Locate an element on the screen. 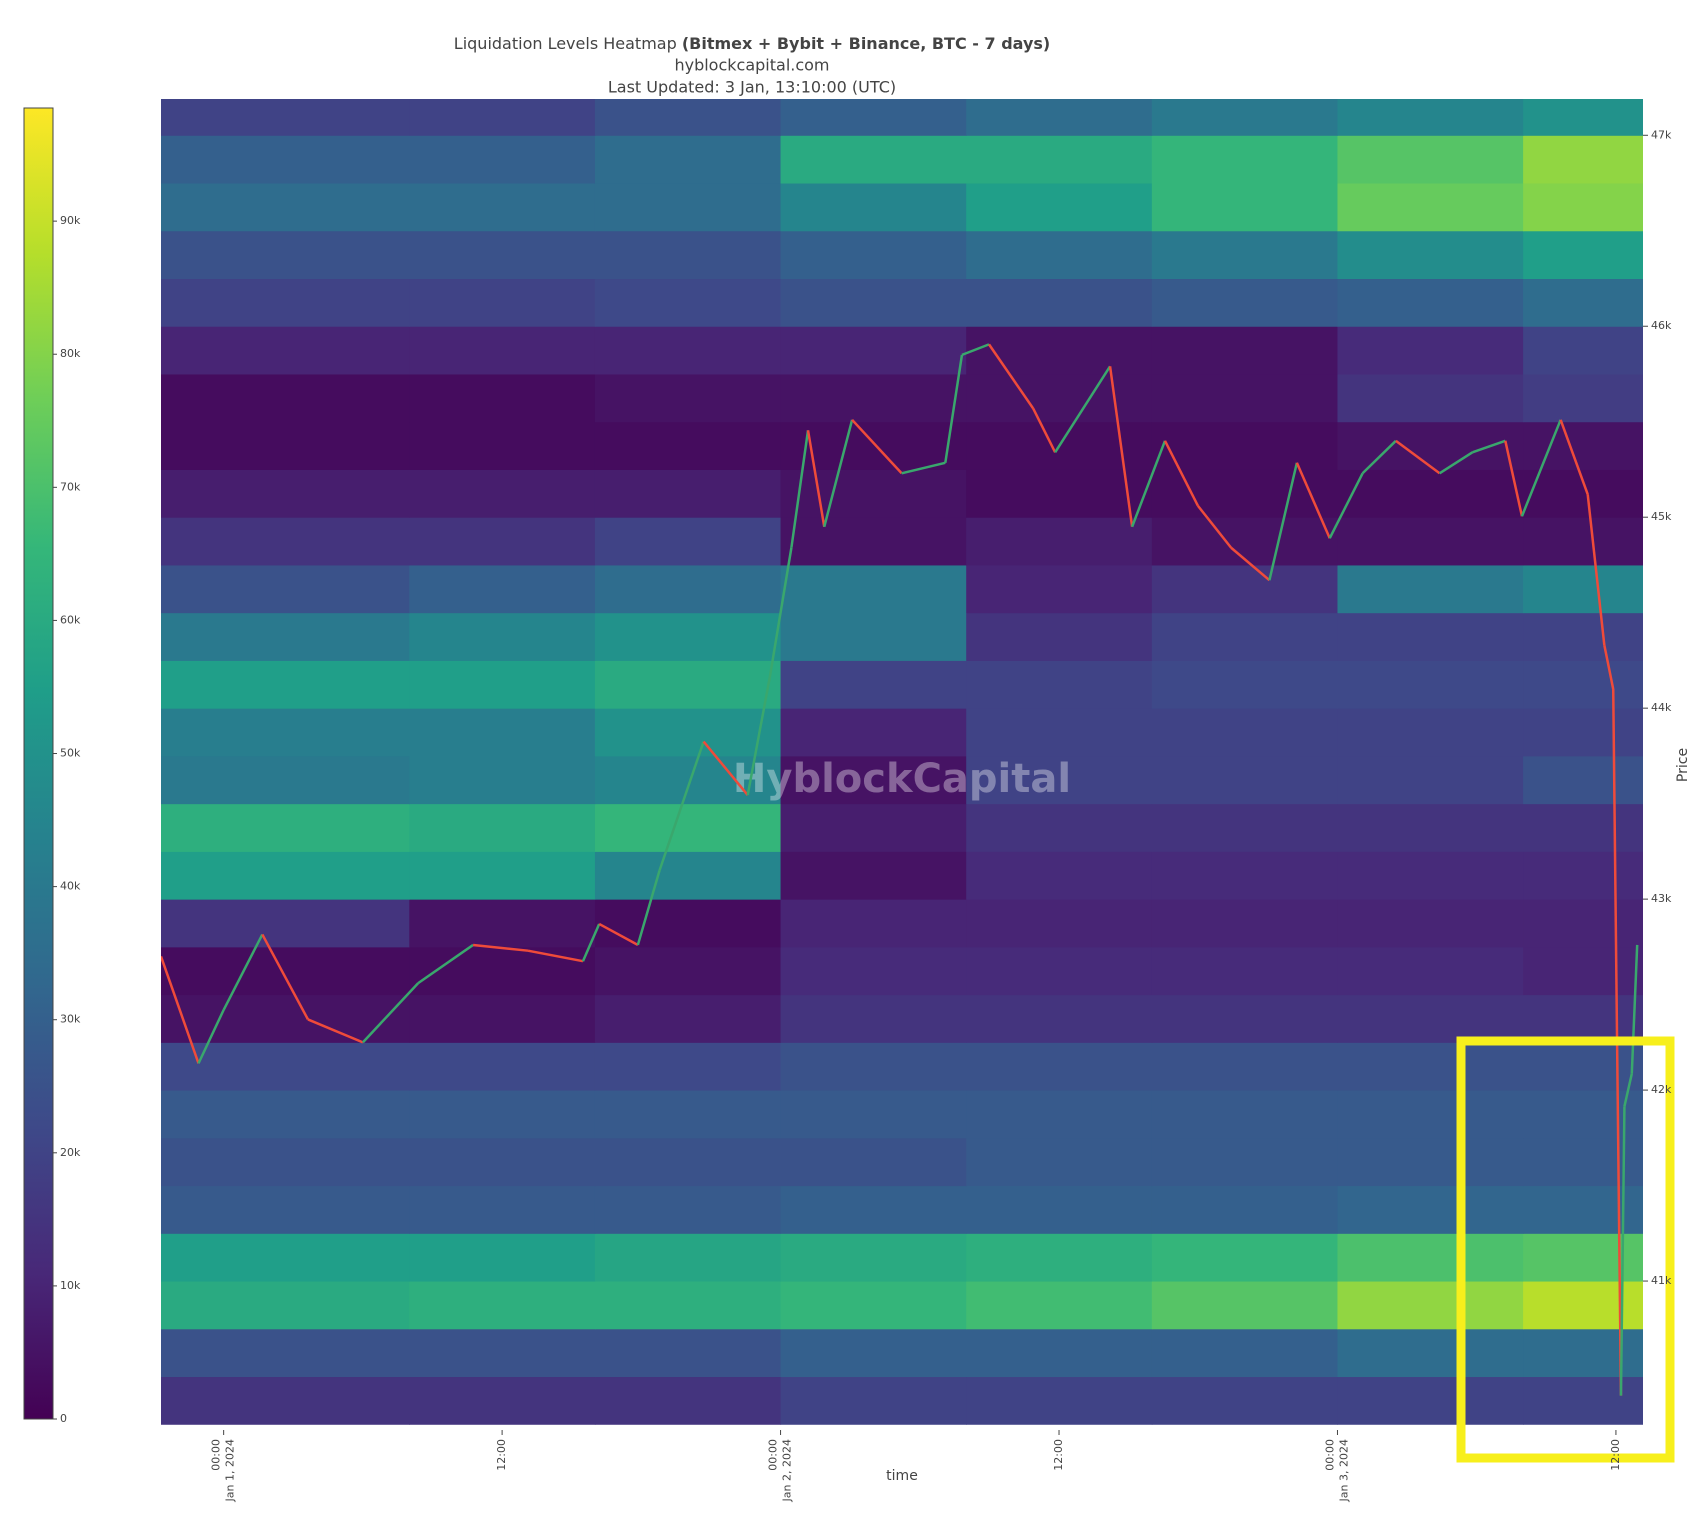 The width and height of the screenshot is (1704, 1526). y-tick-label: 43k is located at coordinates (1661, 898).